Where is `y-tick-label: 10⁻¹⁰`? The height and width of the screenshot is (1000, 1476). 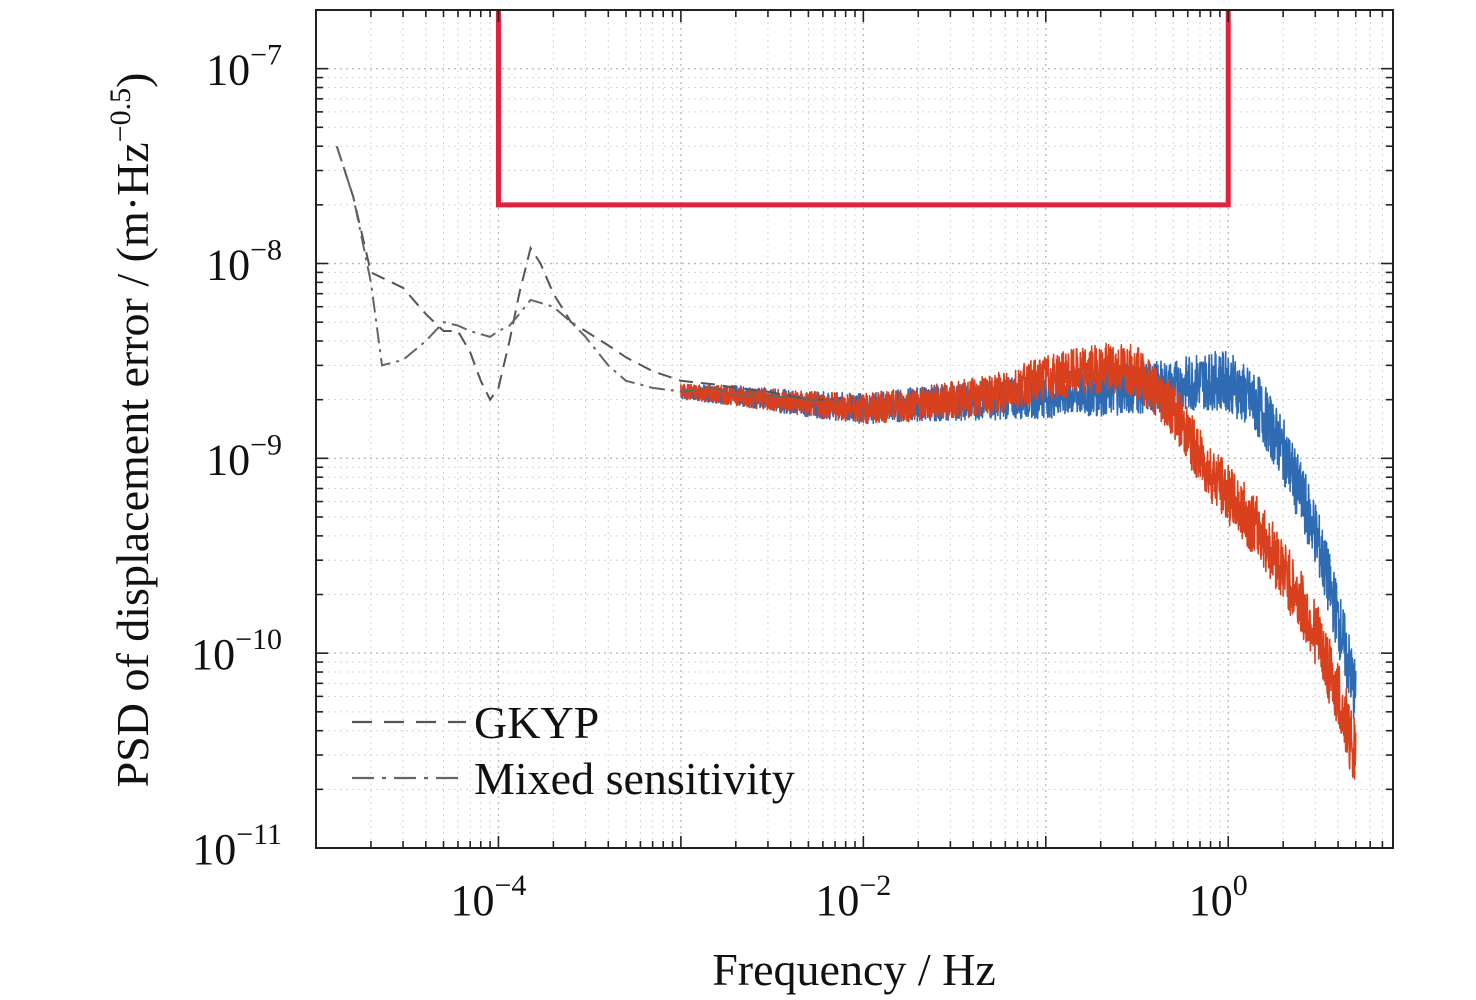 y-tick-label: 10⁻¹⁰ is located at coordinates (236, 651).